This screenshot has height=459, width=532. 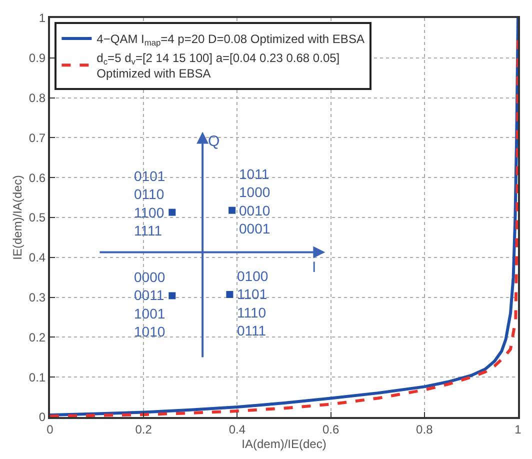 What do you see at coordinates (37, 177) in the screenshot?
I see `y-tick-label: 0.6` at bounding box center [37, 177].